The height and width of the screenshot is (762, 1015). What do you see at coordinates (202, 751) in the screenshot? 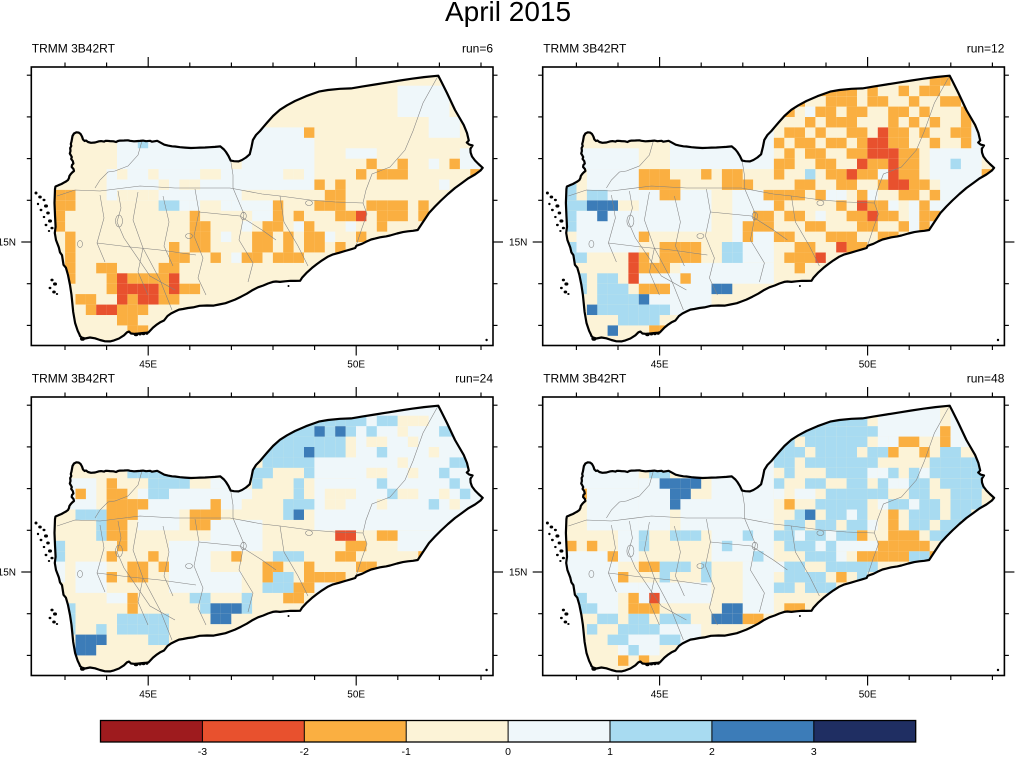
I see `svg-text: -3` at bounding box center [202, 751].